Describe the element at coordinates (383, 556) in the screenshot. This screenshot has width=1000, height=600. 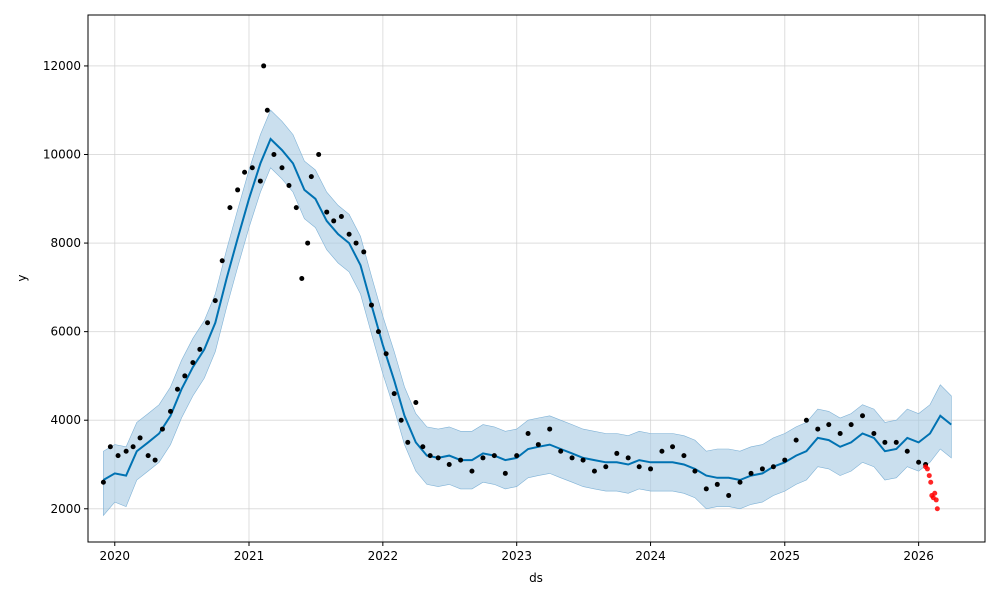
I see `x-tick-label: 2022` at that location.